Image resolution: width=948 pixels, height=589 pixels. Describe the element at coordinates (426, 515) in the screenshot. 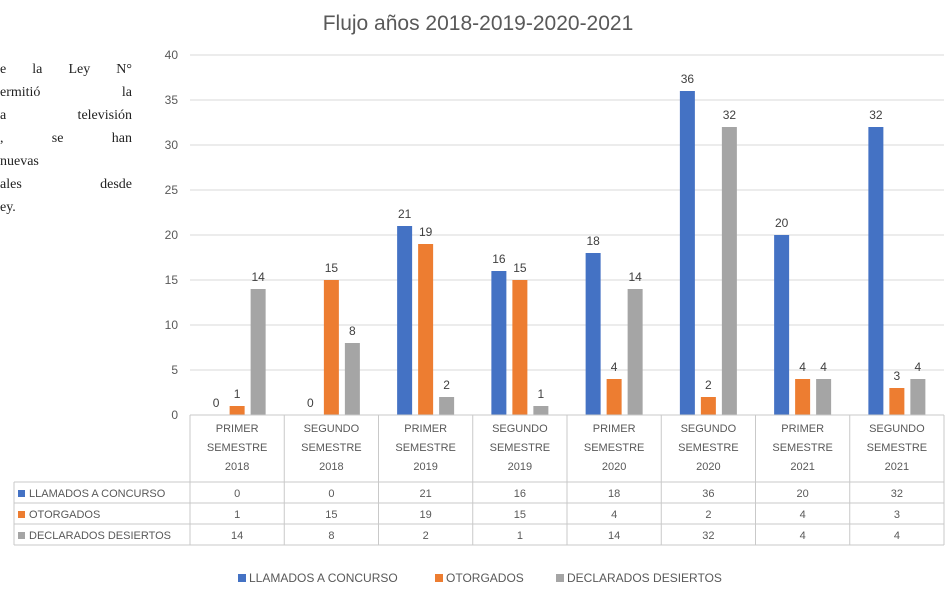

I see `table-cell: 19` at that location.